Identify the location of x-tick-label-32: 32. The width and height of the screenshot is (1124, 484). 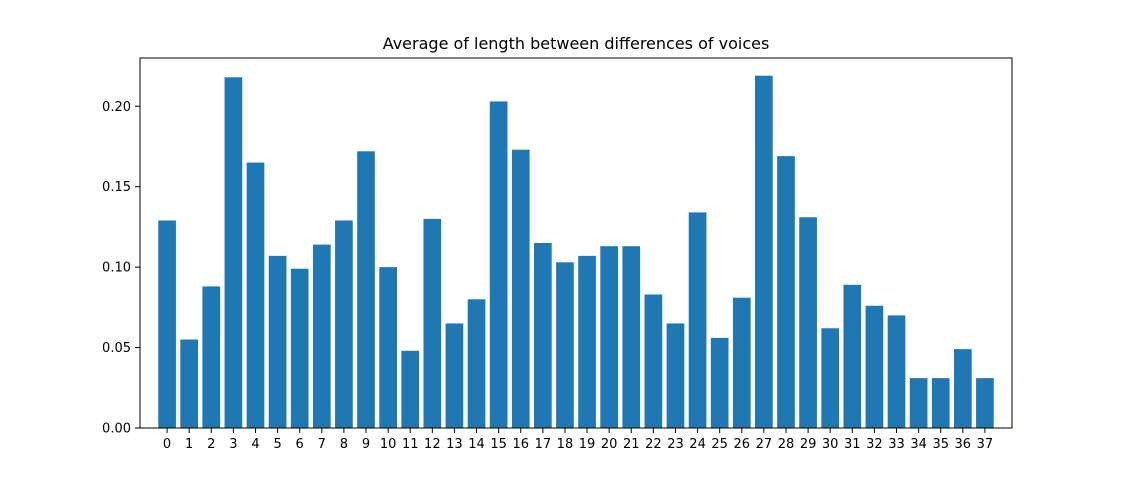
(874, 444).